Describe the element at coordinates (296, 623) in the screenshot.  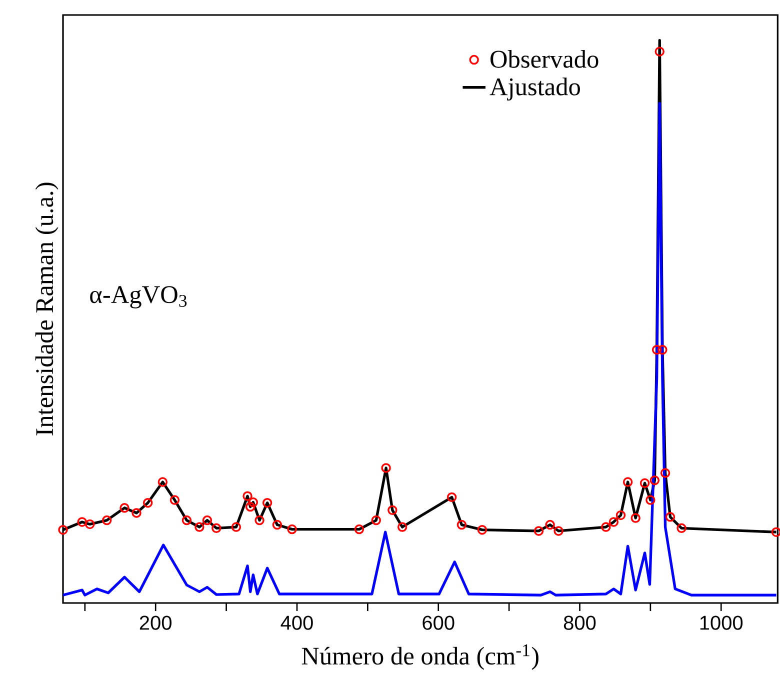
I see `x-tick-label: 400` at that location.